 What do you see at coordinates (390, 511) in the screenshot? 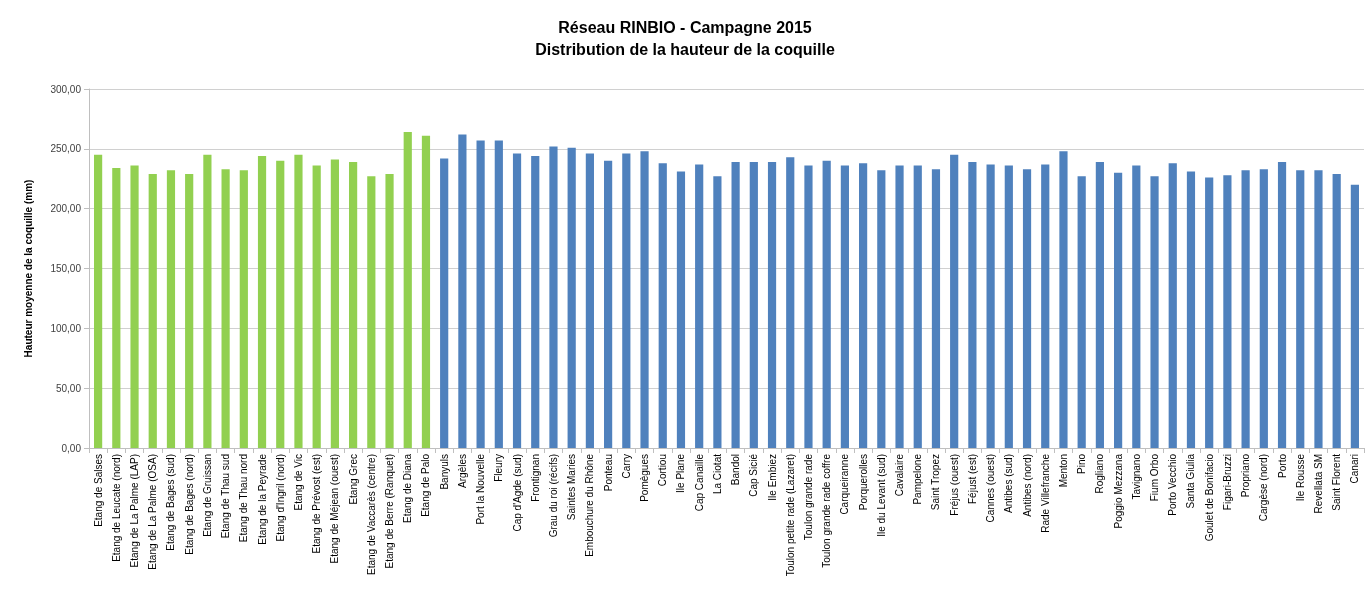
I see `x-tick-label: Etang de Berre (Ranquet)` at bounding box center [390, 511].